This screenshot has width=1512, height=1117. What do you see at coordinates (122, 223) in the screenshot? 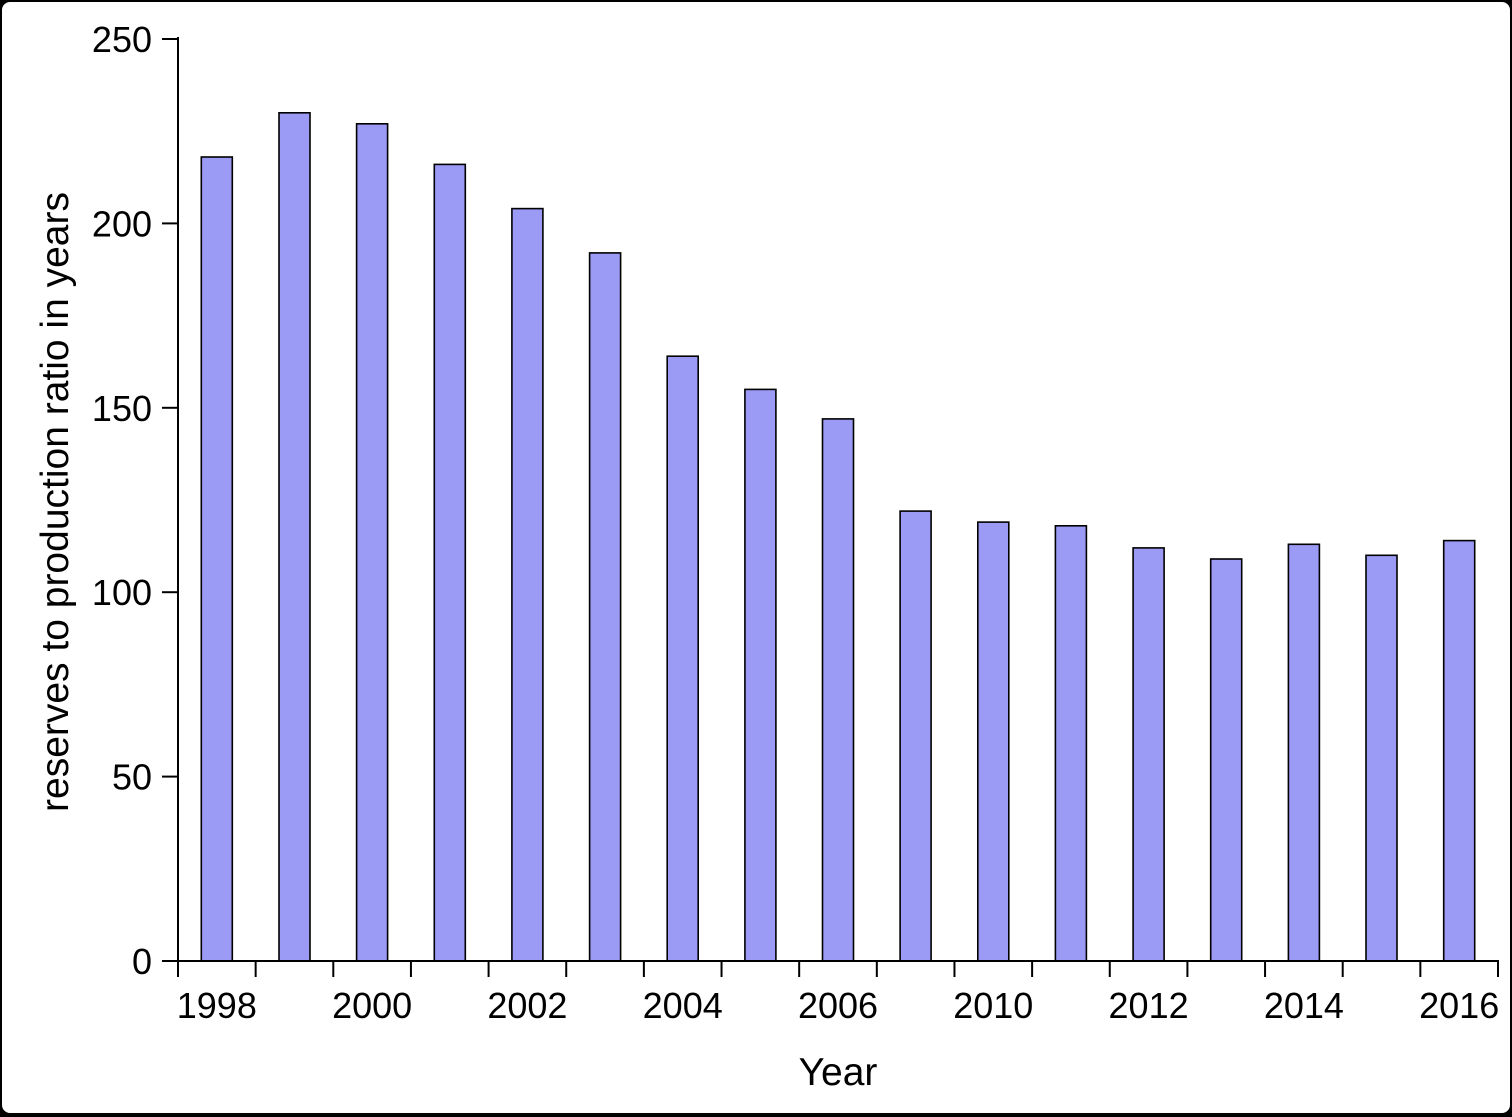
I see `y-tick-label: 200` at bounding box center [122, 223].